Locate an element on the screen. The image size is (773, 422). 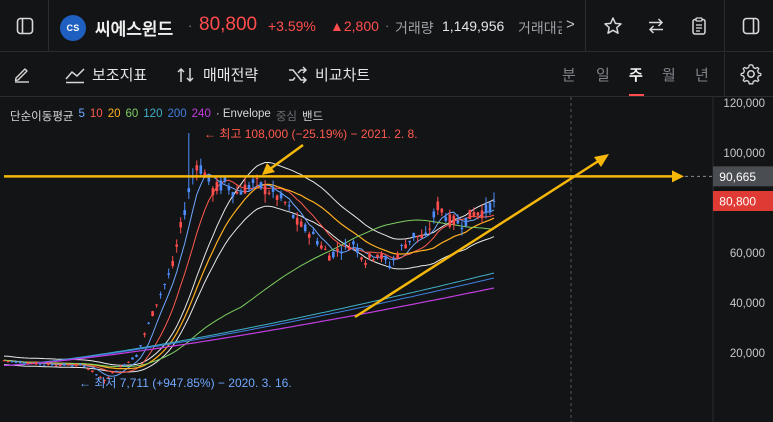
level-price-text: 90,665 is located at coordinates (737, 177).